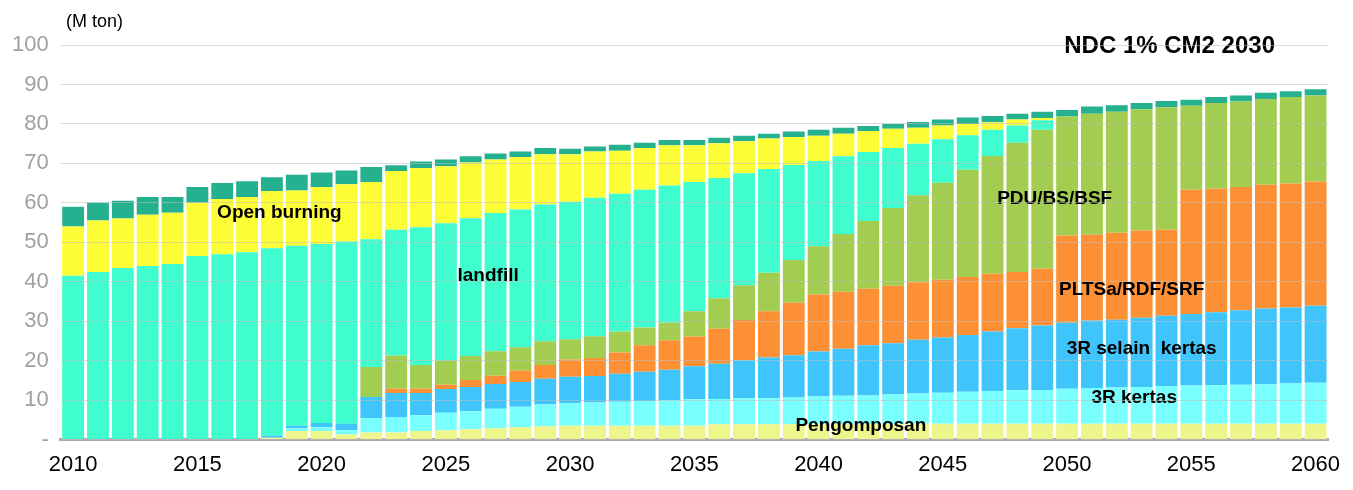  I want to click on y-tick-label: 50, so click(36, 241).